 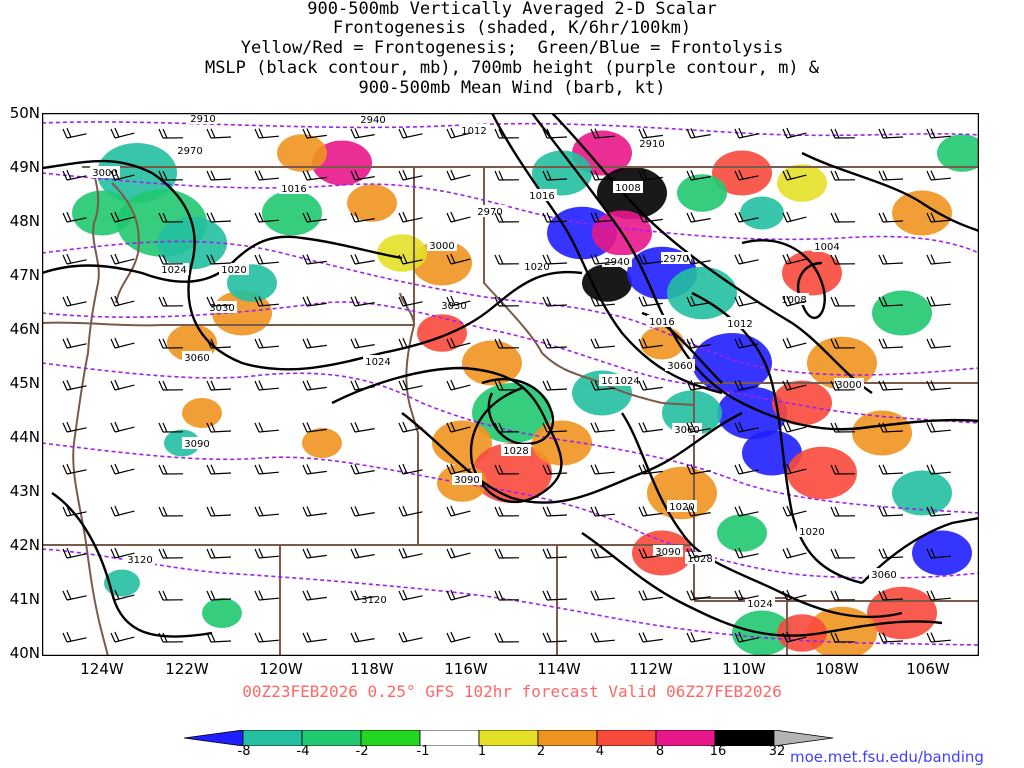 What do you see at coordinates (826, 247) in the screenshot?
I see `mslp-label: 1004` at bounding box center [826, 247].